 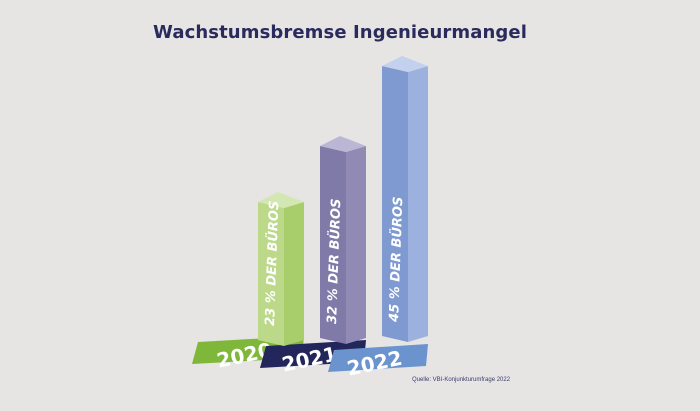 I want to click on chart-title: Wachstumsbremse Ingenieurmangel, so click(x=340, y=32).